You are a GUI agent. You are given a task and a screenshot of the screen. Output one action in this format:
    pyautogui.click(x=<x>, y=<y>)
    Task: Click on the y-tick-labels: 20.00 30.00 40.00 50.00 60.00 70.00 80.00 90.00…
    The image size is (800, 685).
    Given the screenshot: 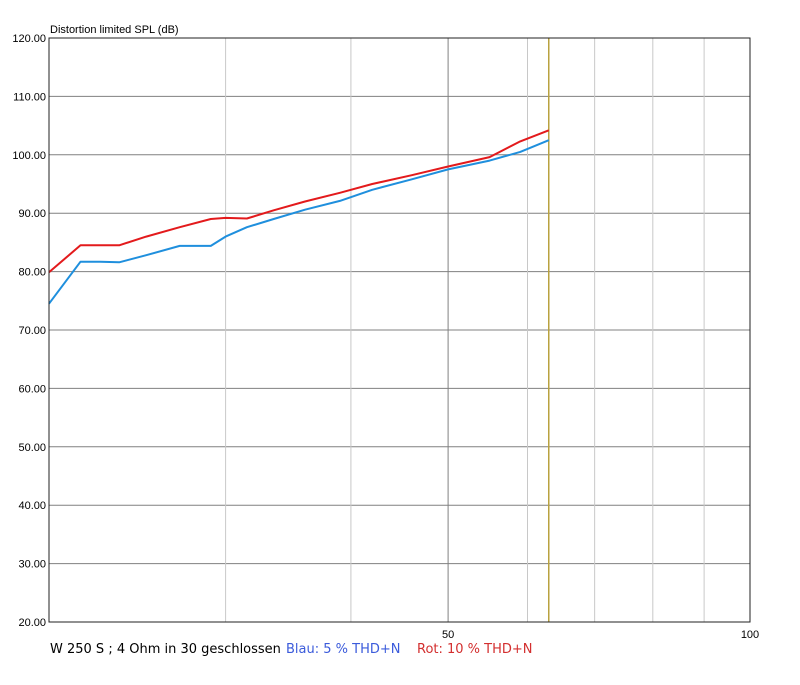 What is the action you would take?
    pyautogui.click(x=29, y=331)
    